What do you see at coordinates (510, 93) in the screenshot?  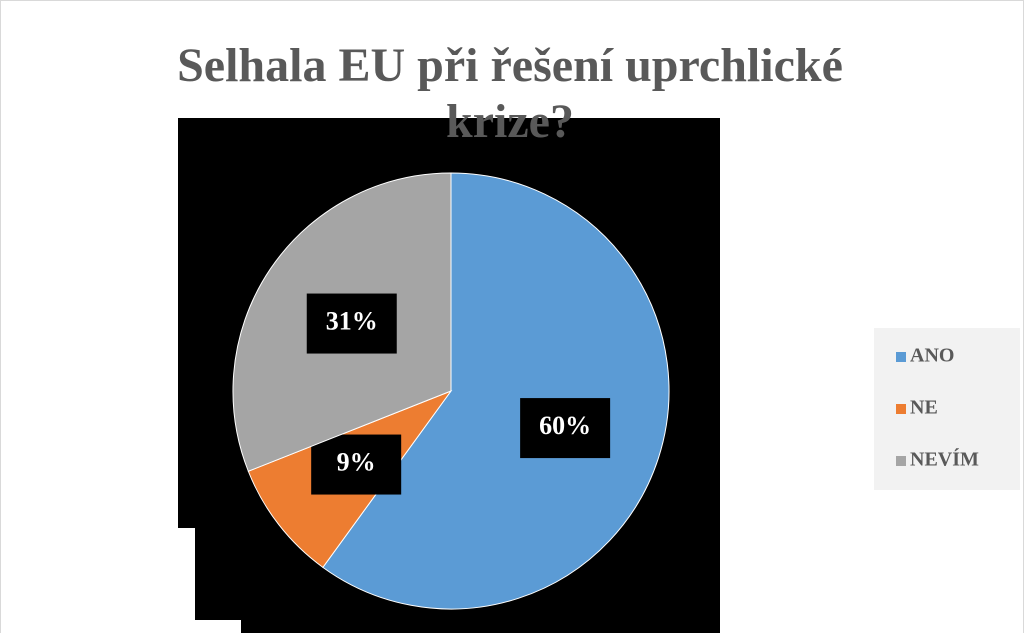 I see `chart-title: Selhala EU při řešení uprchlické krize?` at bounding box center [510, 93].